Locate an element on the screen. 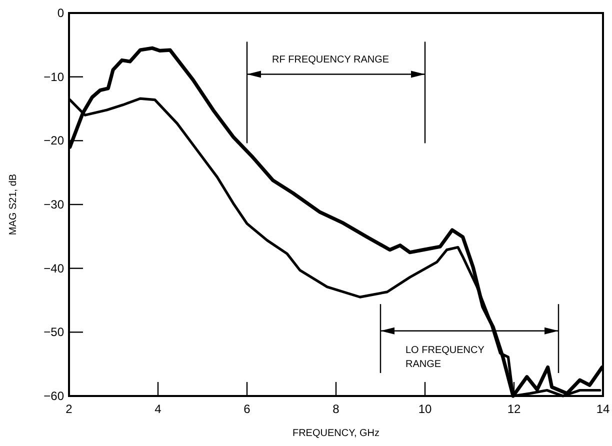  y-tick-label: −40 is located at coordinates (54, 268).